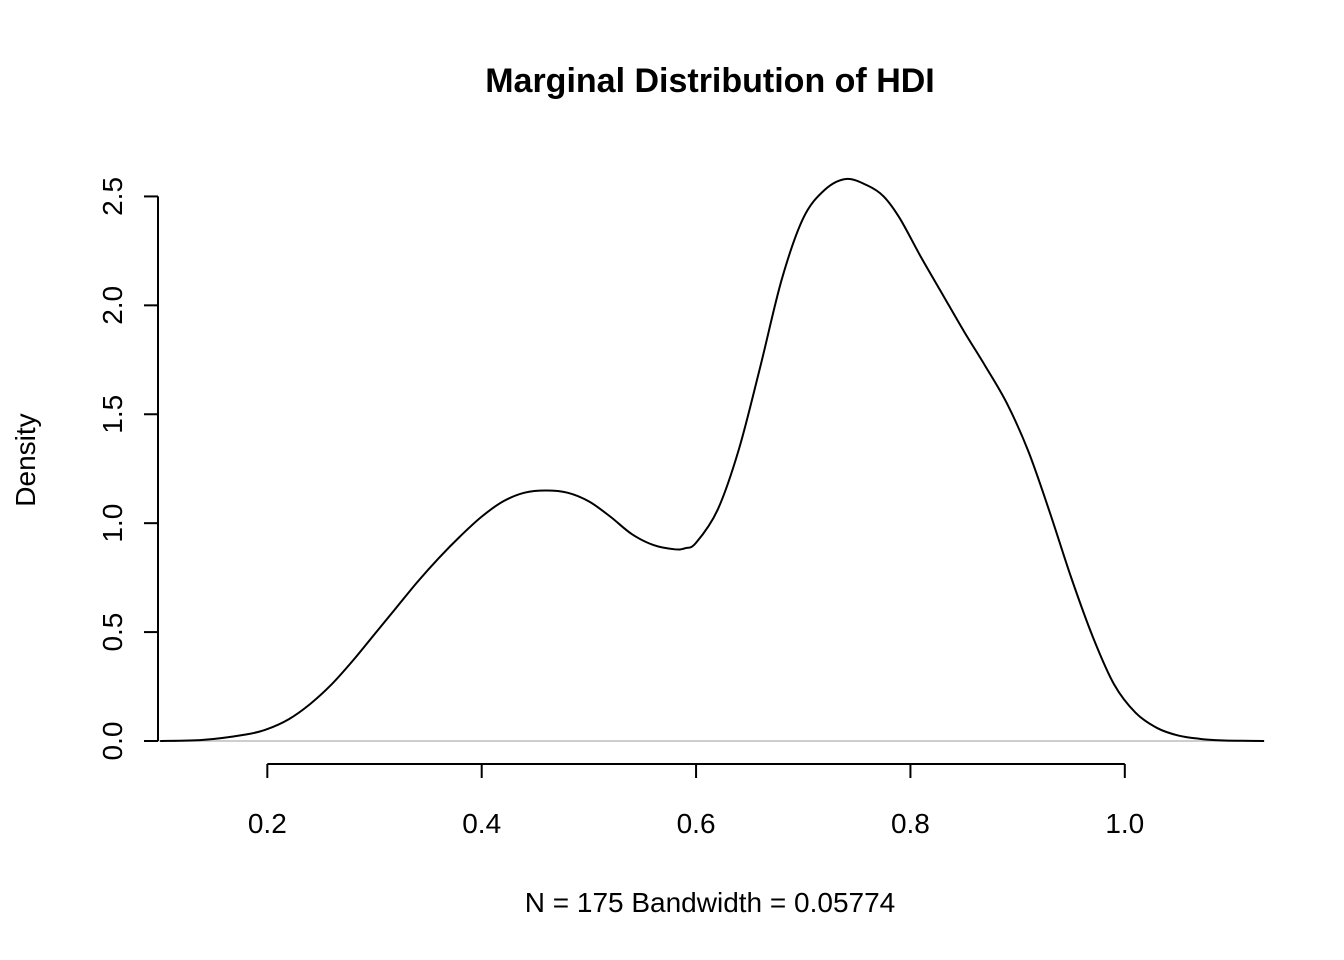 Image resolution: width=1344 pixels, height=960 pixels. I want to click on y-tick-label: 1.0, so click(112, 523).